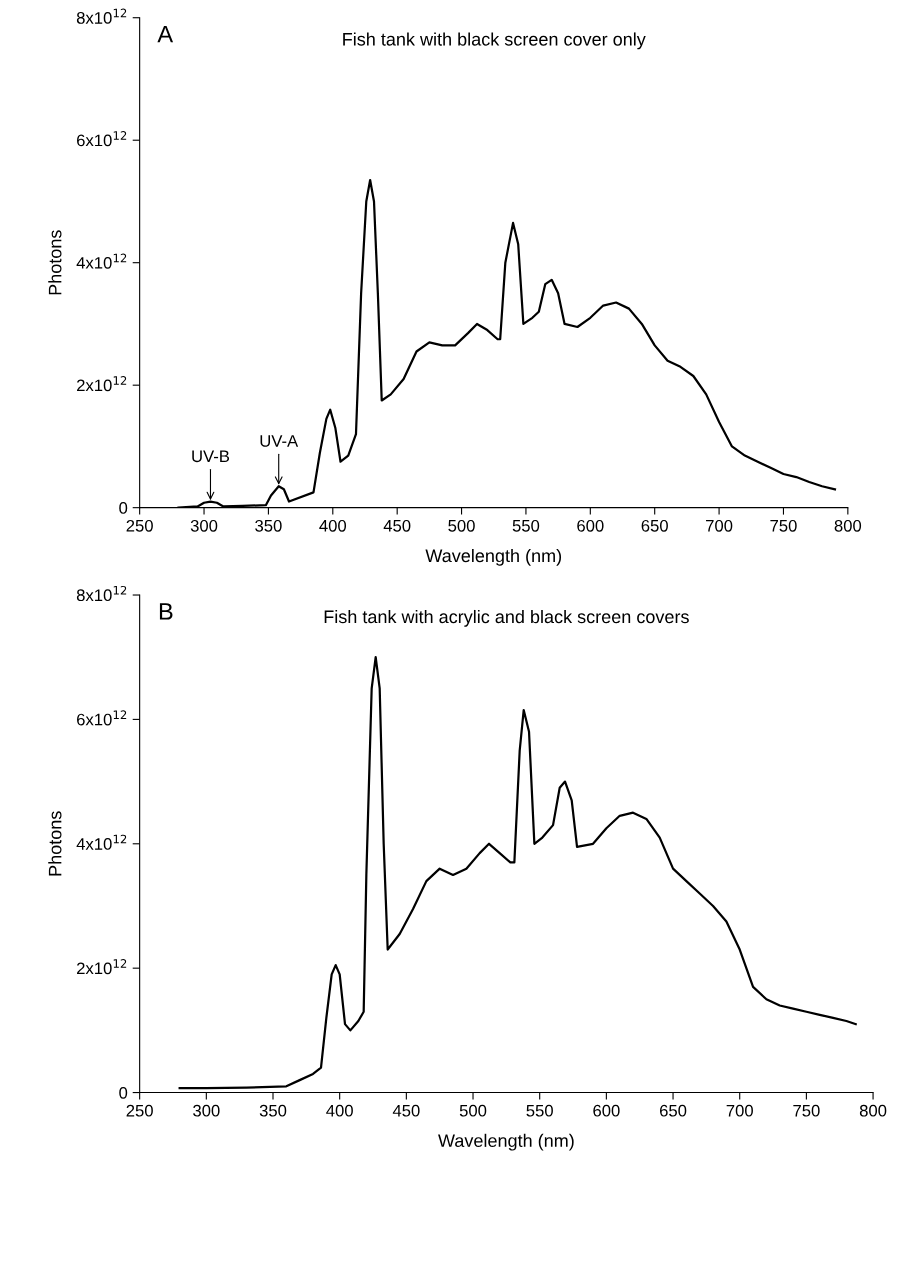  I want to click on text: Fish tank with acrylic and black screen covers, so click(506, 618).